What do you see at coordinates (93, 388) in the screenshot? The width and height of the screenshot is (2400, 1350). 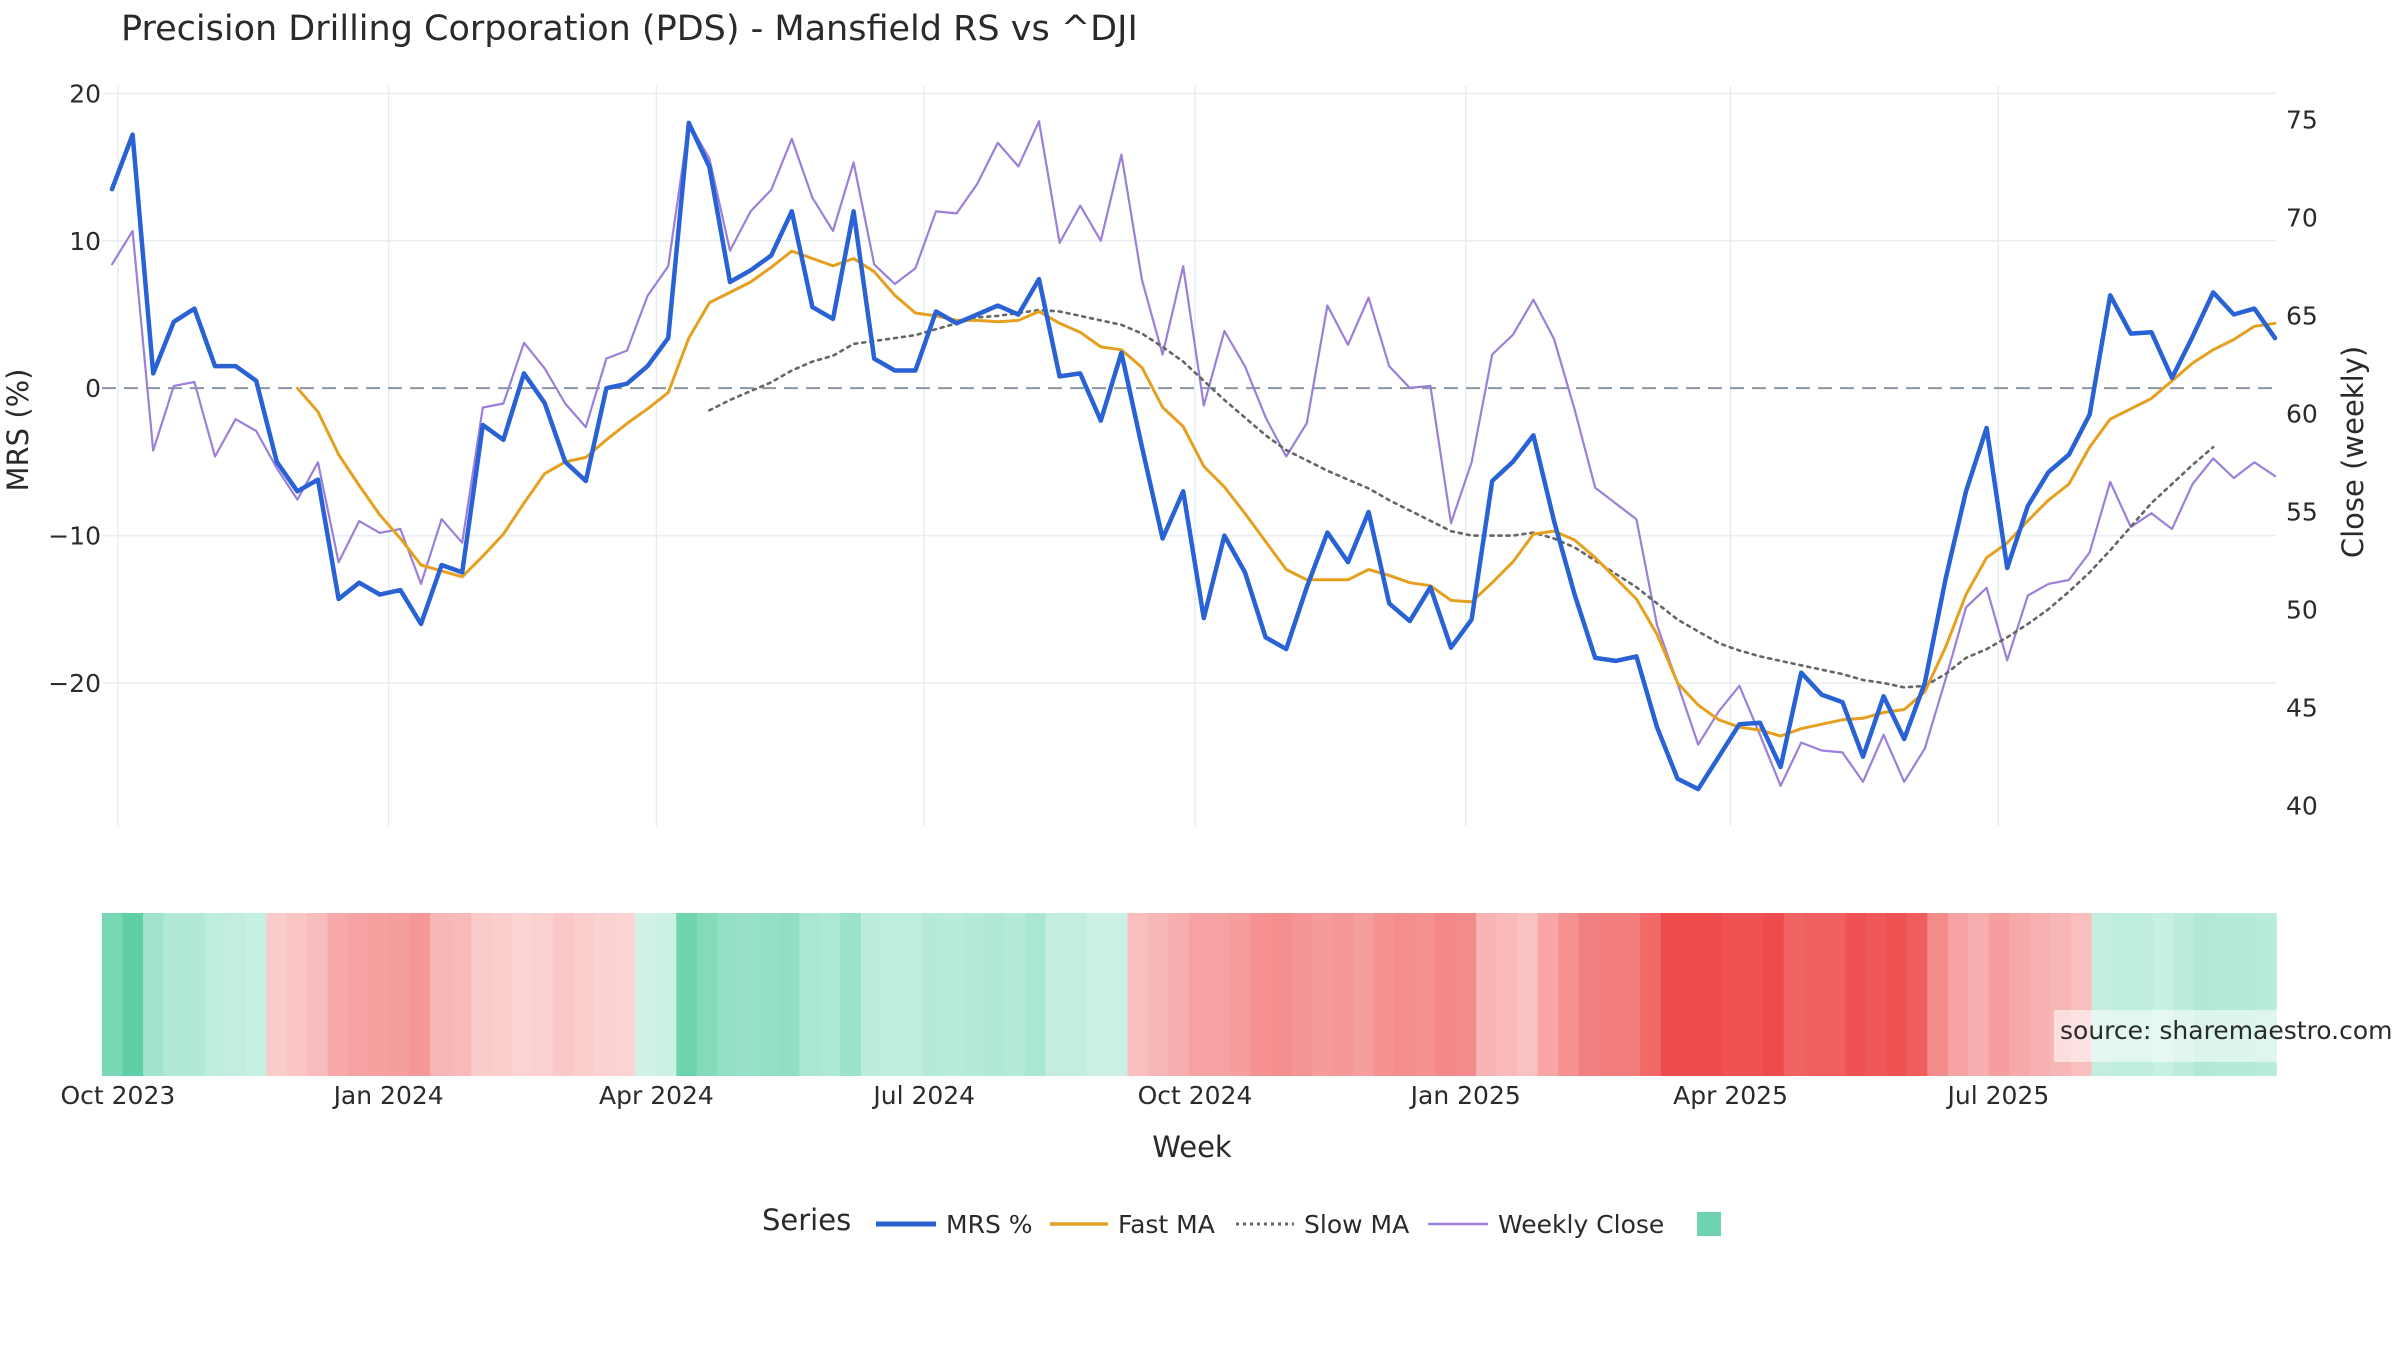 I see `y-tick-label-left: 0` at bounding box center [93, 388].